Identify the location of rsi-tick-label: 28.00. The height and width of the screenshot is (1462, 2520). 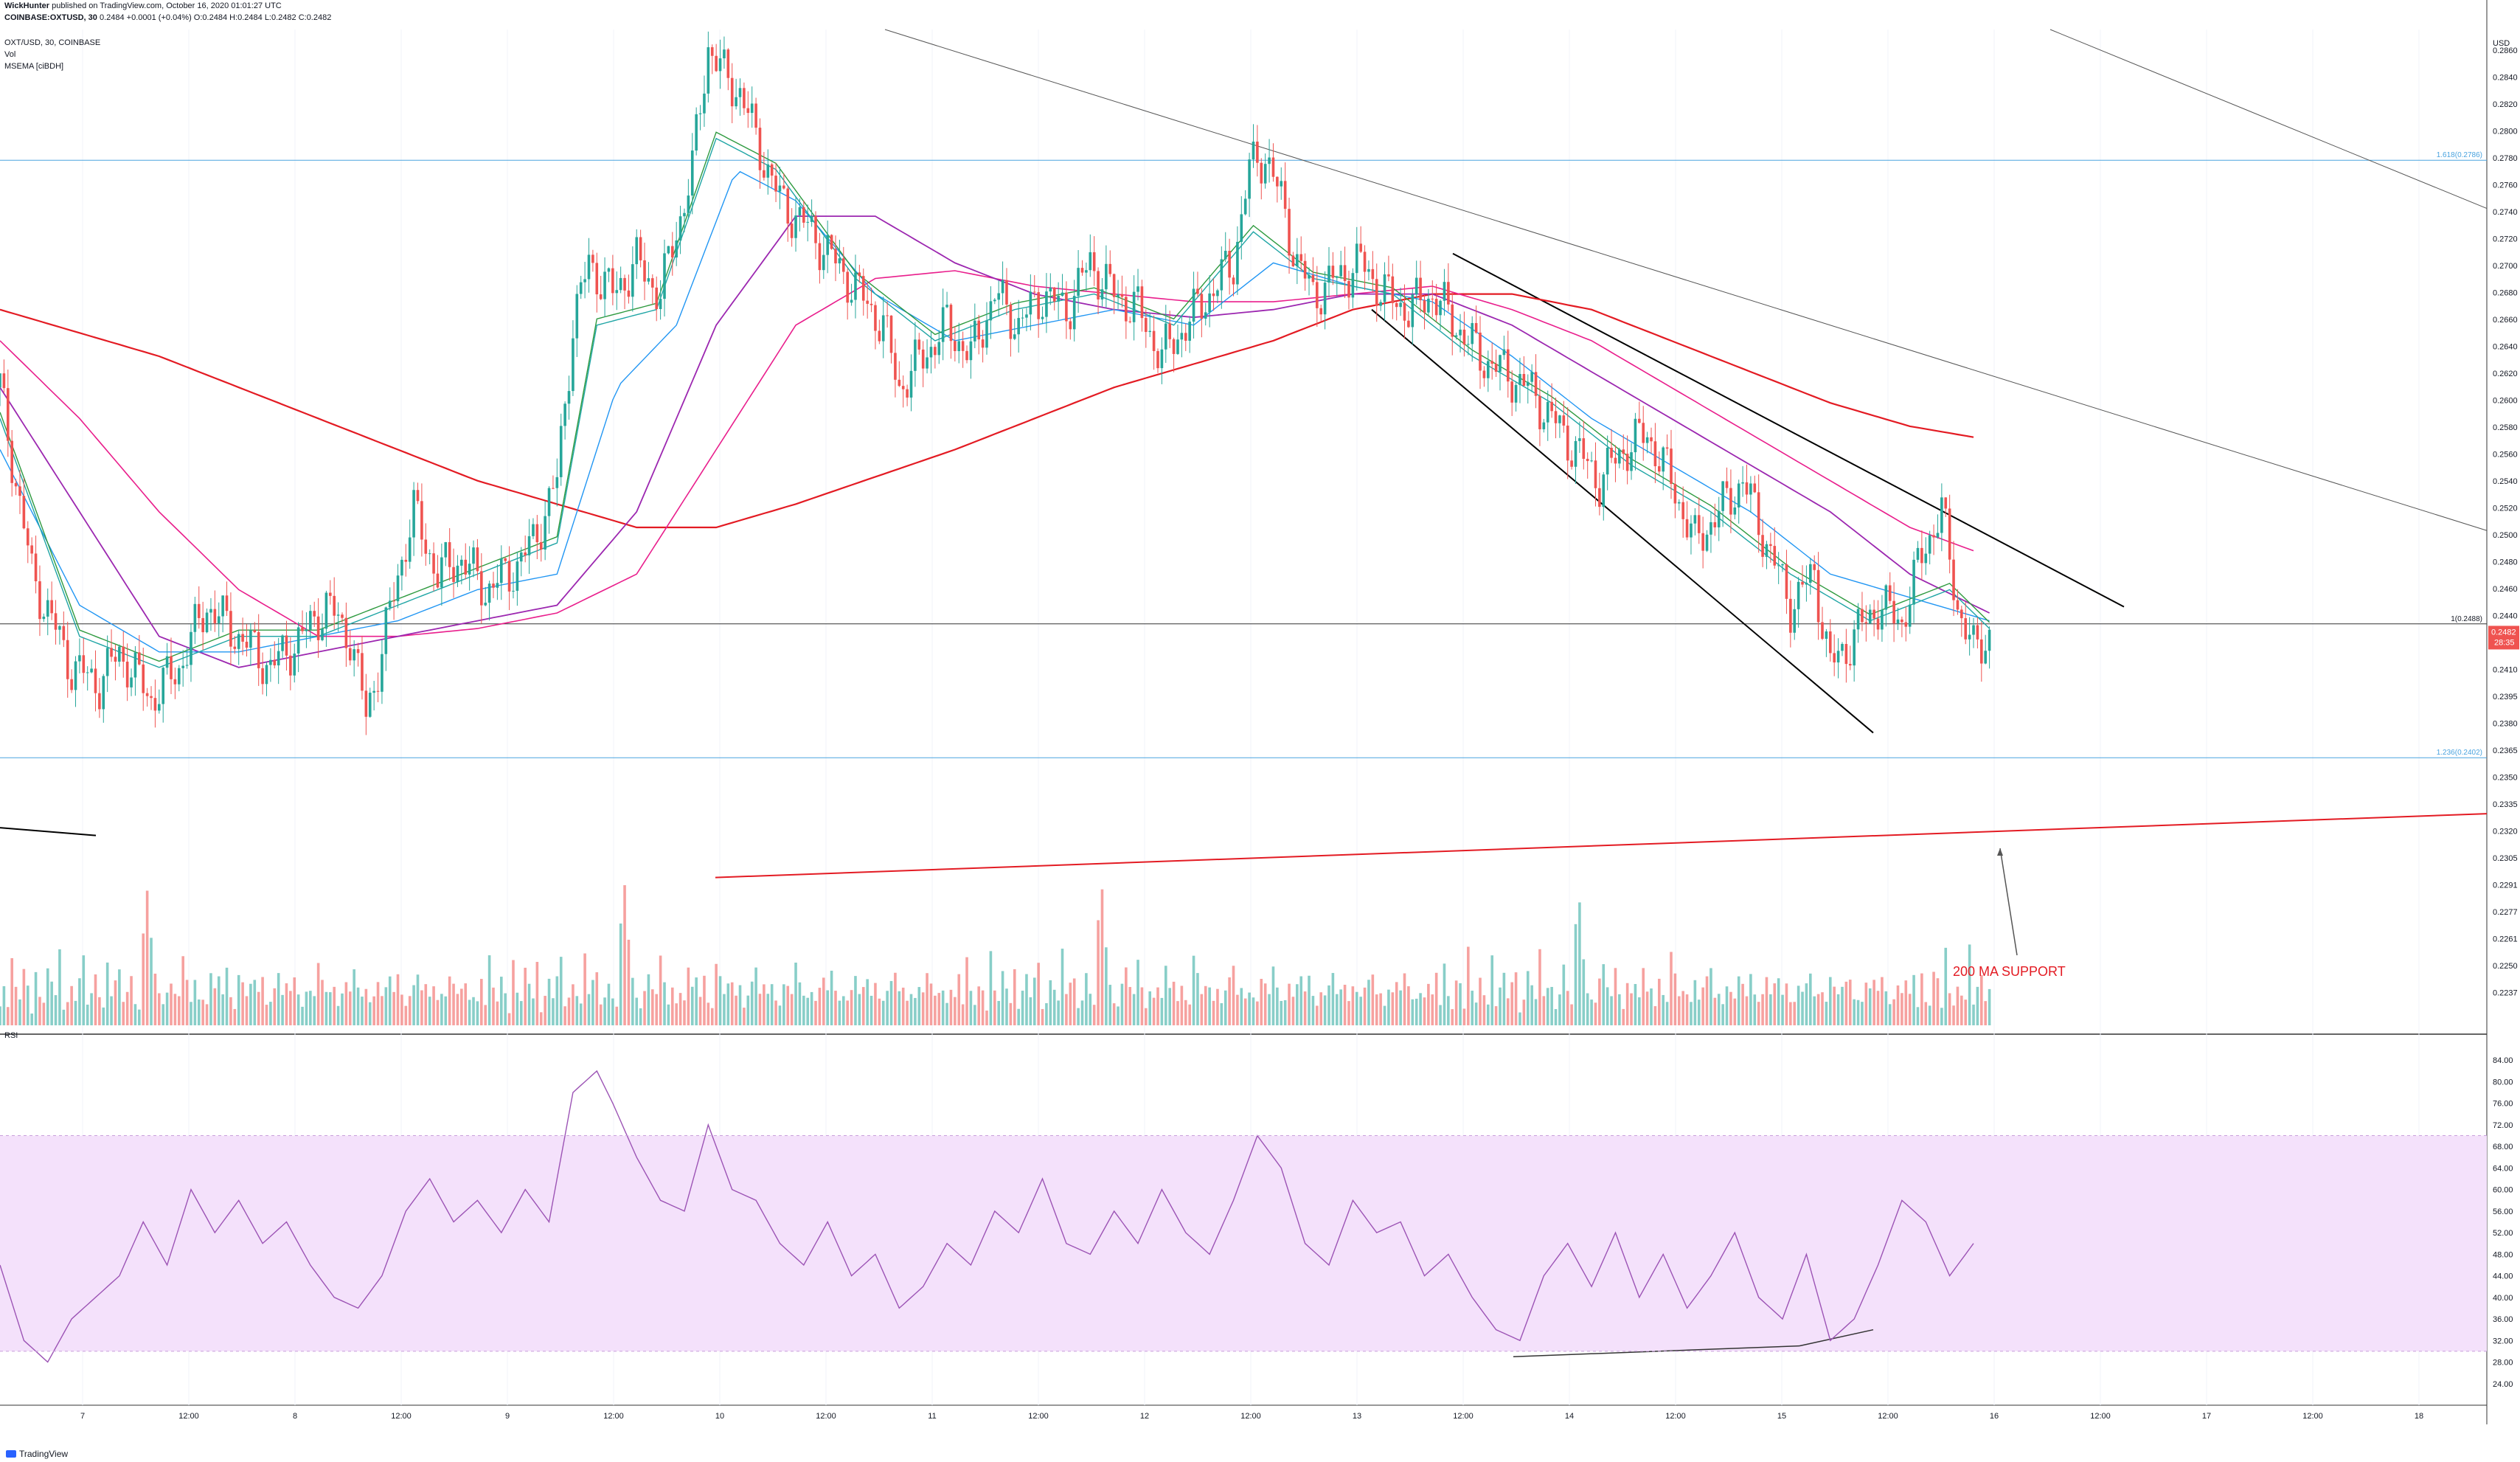
(2503, 1363).